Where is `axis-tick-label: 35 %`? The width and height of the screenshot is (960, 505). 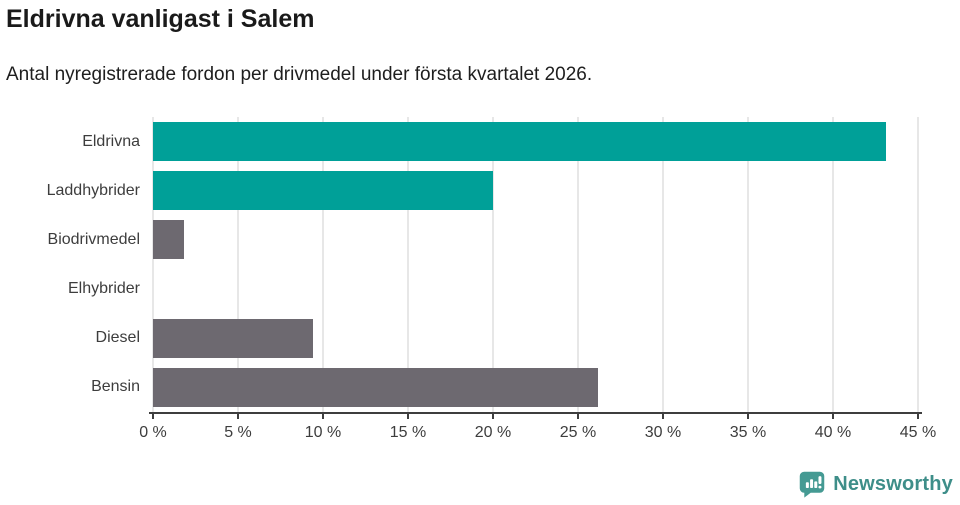
axis-tick-label: 35 % is located at coordinates (748, 432).